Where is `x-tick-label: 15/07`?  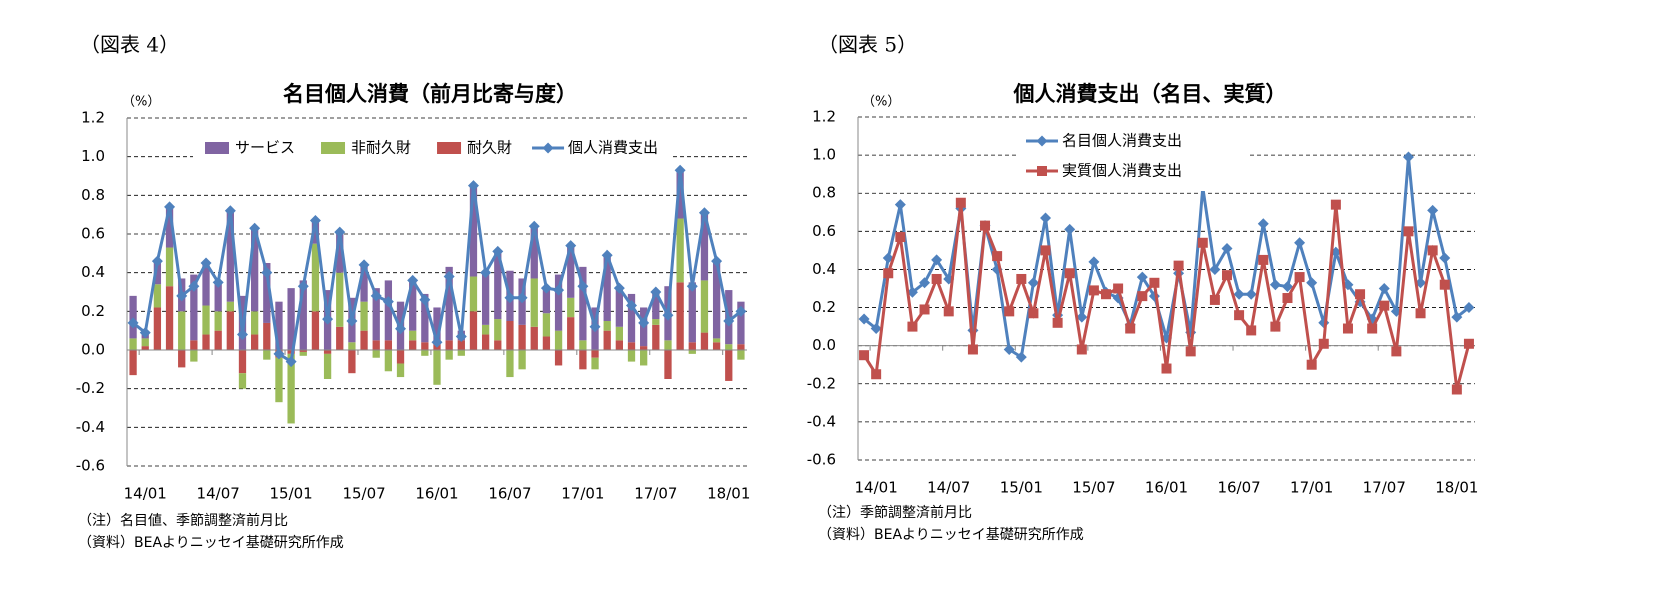
x-tick-label: 15/07 is located at coordinates (363, 494).